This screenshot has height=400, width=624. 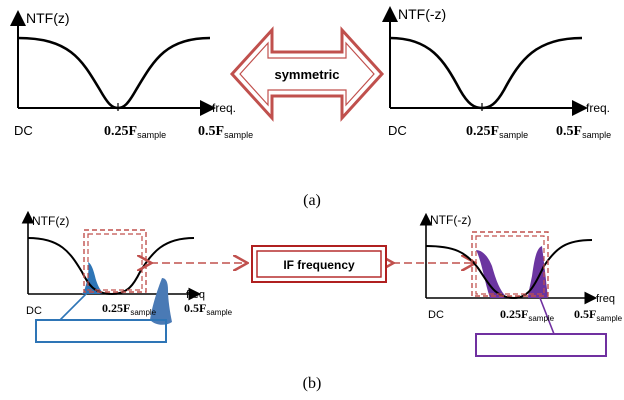 What do you see at coordinates (312, 383) in the screenshot?
I see `caption-b: (b)` at bounding box center [312, 383].